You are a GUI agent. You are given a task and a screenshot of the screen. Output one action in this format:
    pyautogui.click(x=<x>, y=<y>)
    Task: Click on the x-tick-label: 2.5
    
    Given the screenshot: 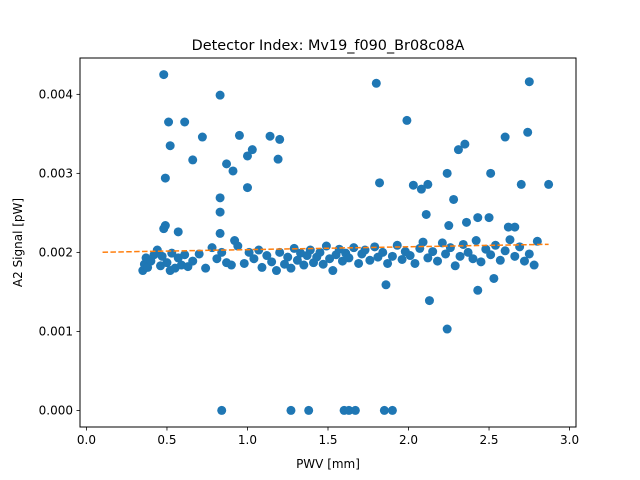 What is the action you would take?
    pyautogui.click(x=488, y=440)
    